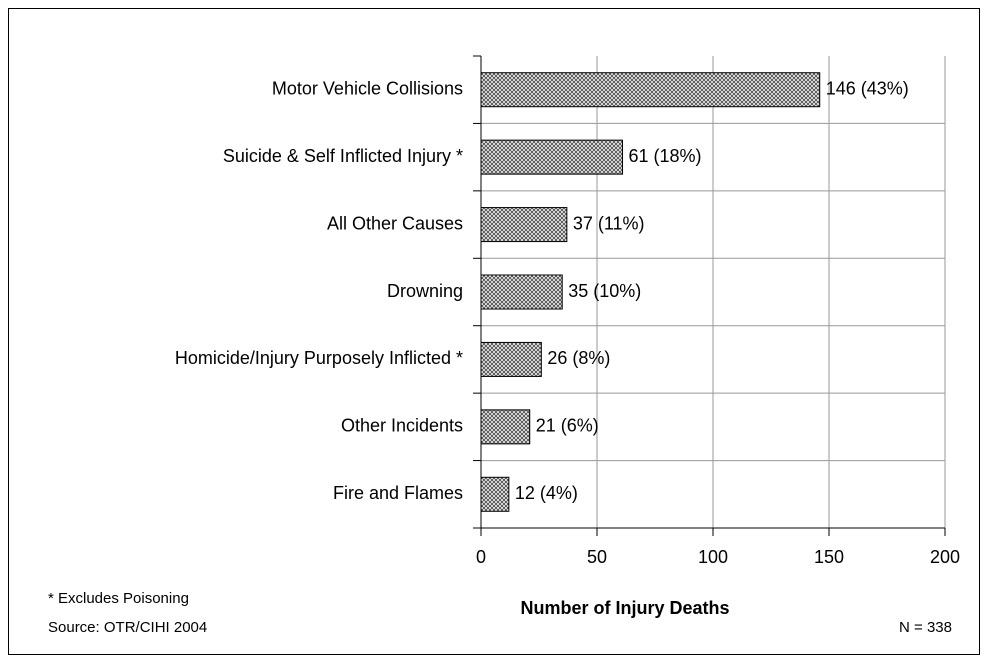 The width and height of the screenshot is (989, 662). What do you see at coordinates (578, 358) in the screenshot?
I see `data-label: 26 (8%)` at bounding box center [578, 358].